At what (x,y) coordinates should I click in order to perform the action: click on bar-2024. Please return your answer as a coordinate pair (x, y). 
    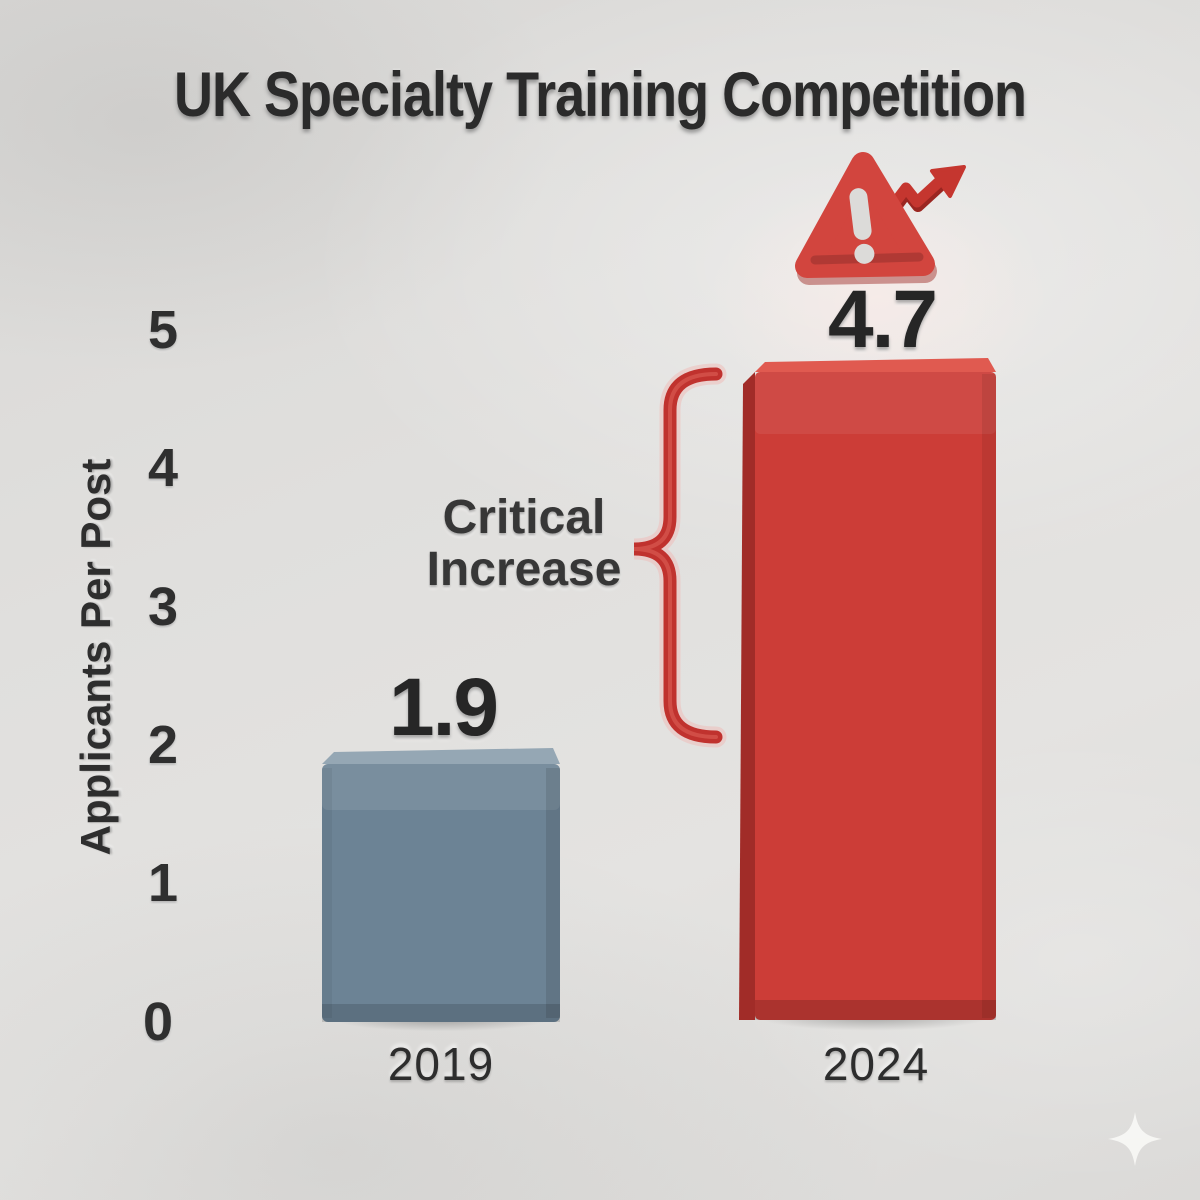
    Looking at the image, I should click on (867, 689).